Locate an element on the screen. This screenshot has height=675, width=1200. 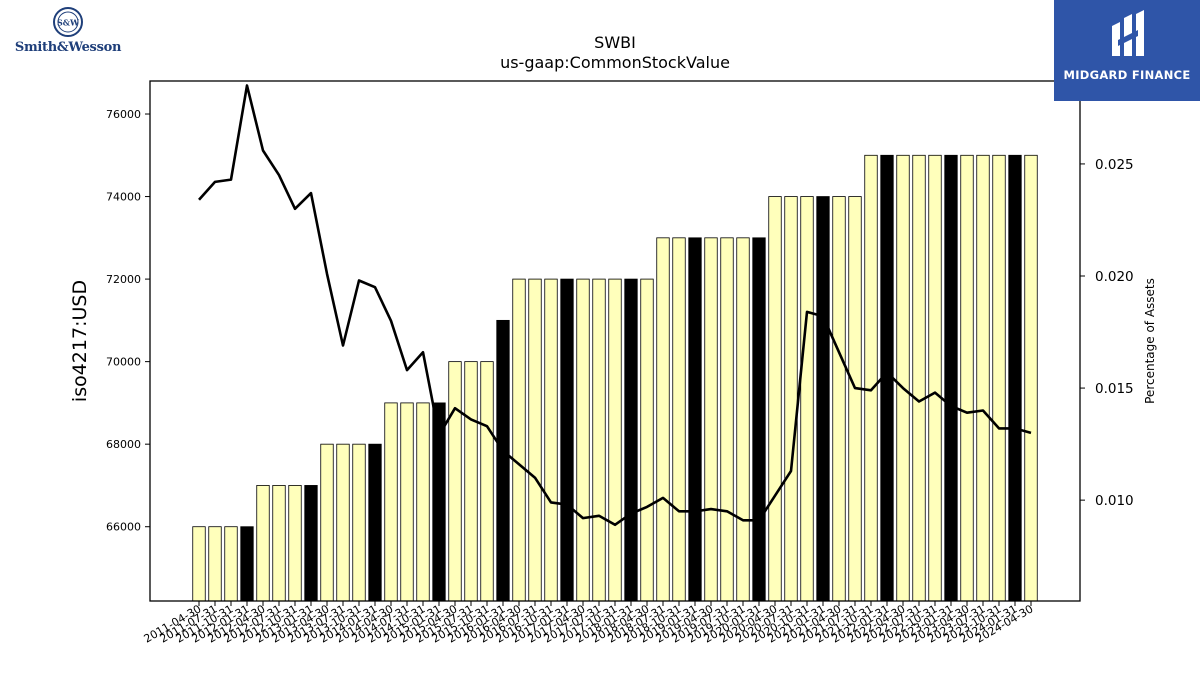
midgard-finance-logo: MIDGARD FINANCE is located at coordinates (1127, 50).